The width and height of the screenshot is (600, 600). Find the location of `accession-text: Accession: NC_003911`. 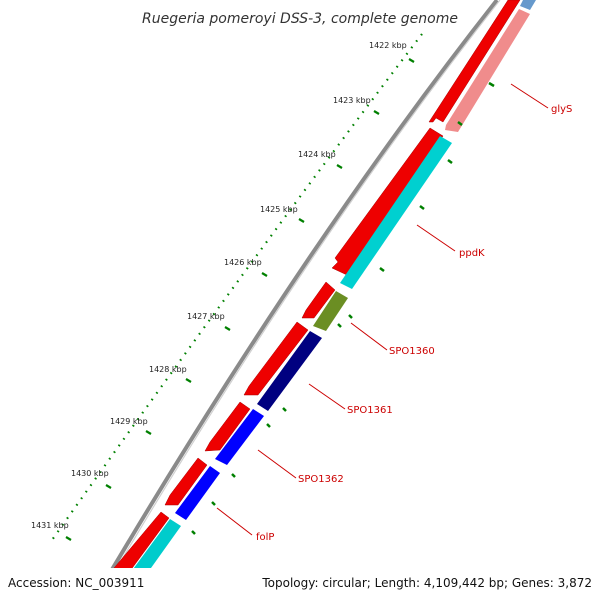

accession-text: Accession: NC_003911 is located at coordinates (76, 583).